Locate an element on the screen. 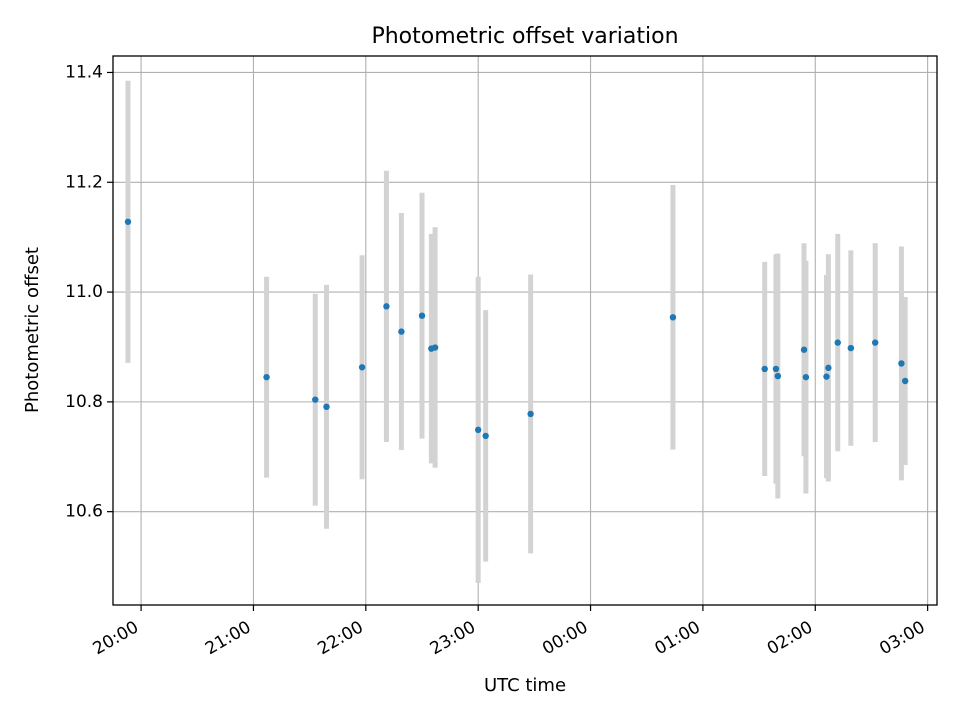 The width and height of the screenshot is (960, 720). y-tick-label: 10.6 is located at coordinates (84, 512).